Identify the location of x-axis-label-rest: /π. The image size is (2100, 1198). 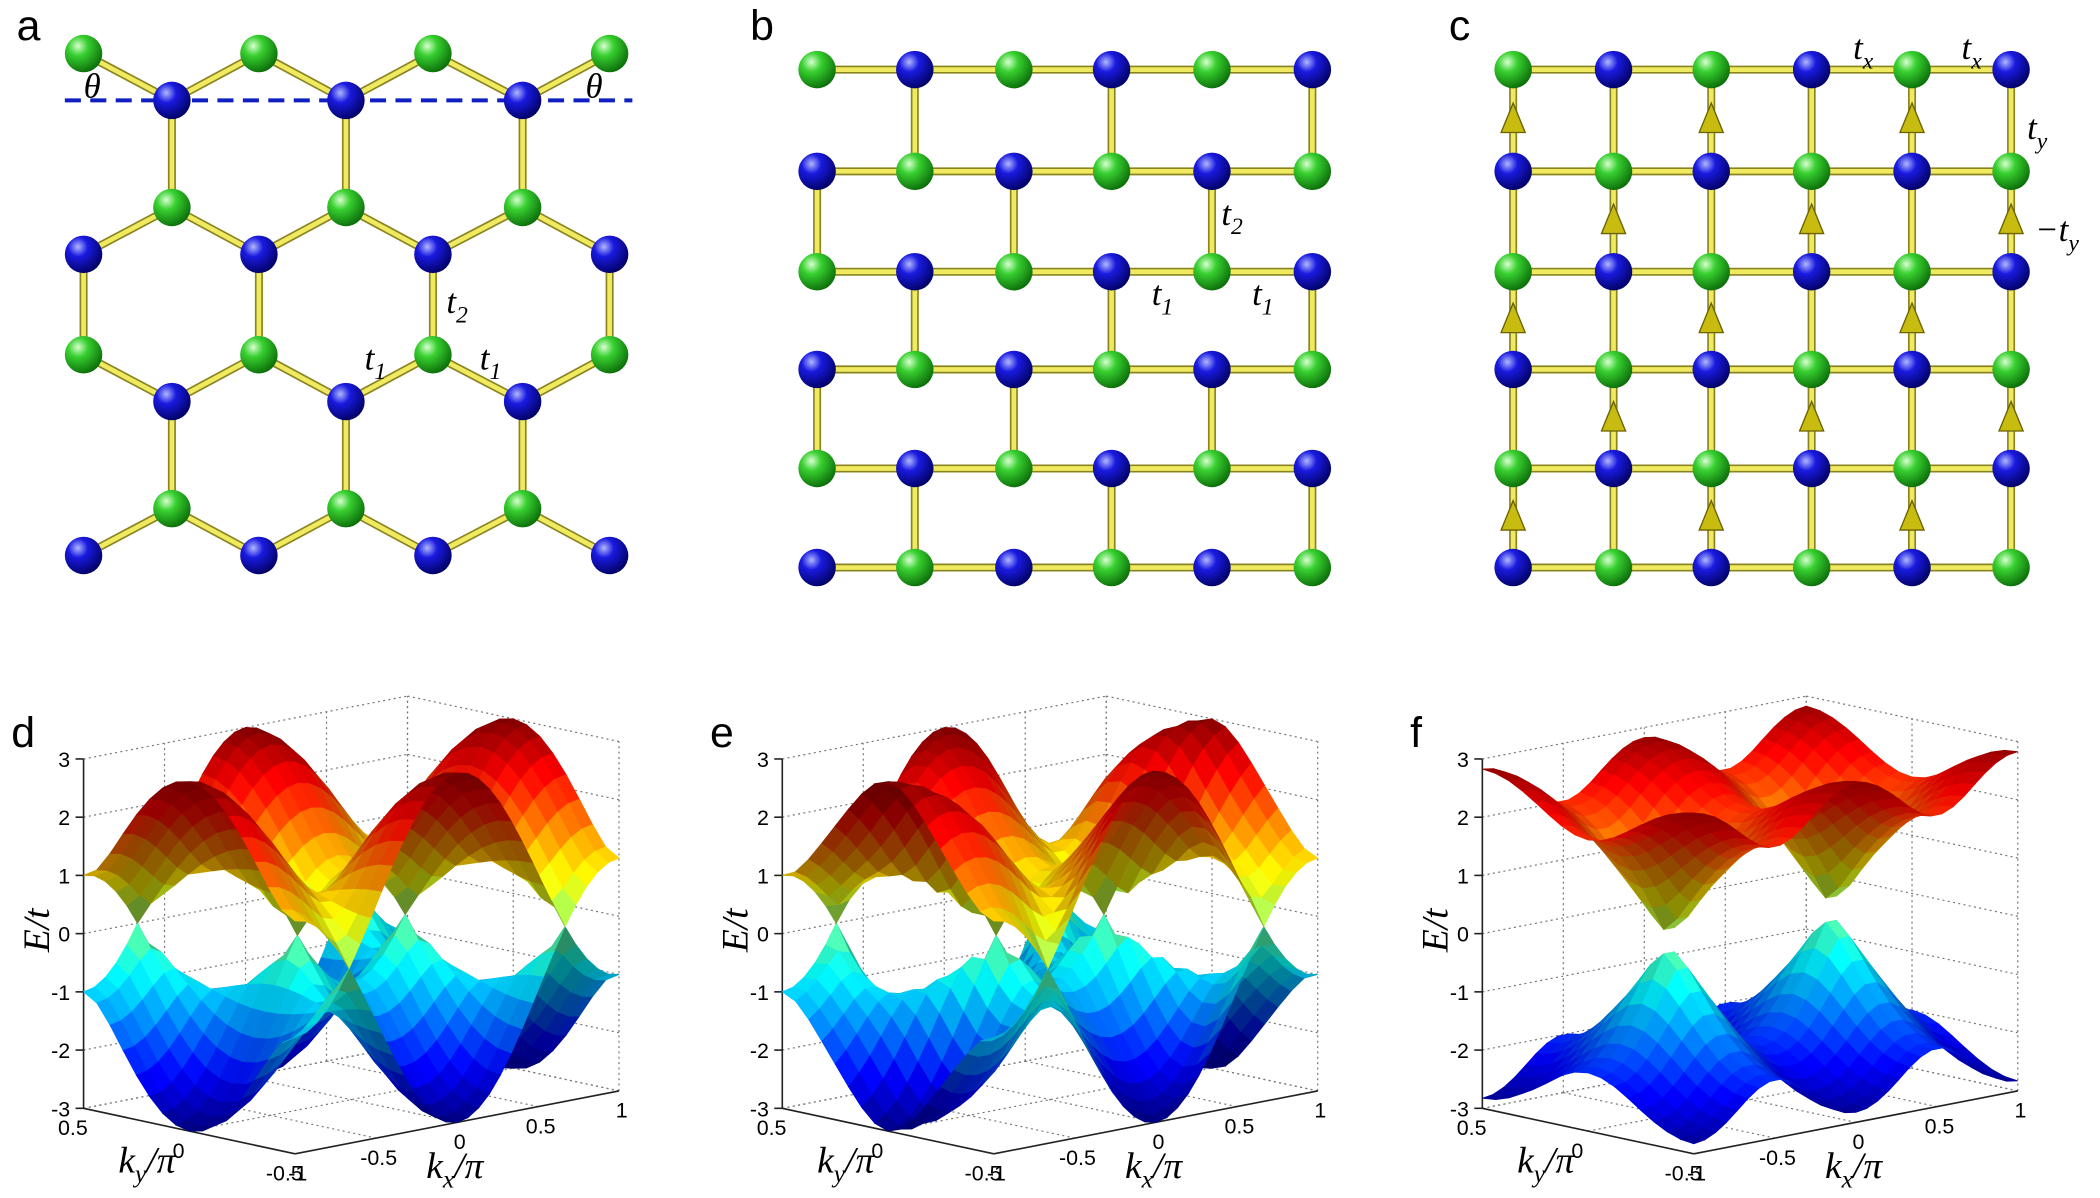
(468, 1166).